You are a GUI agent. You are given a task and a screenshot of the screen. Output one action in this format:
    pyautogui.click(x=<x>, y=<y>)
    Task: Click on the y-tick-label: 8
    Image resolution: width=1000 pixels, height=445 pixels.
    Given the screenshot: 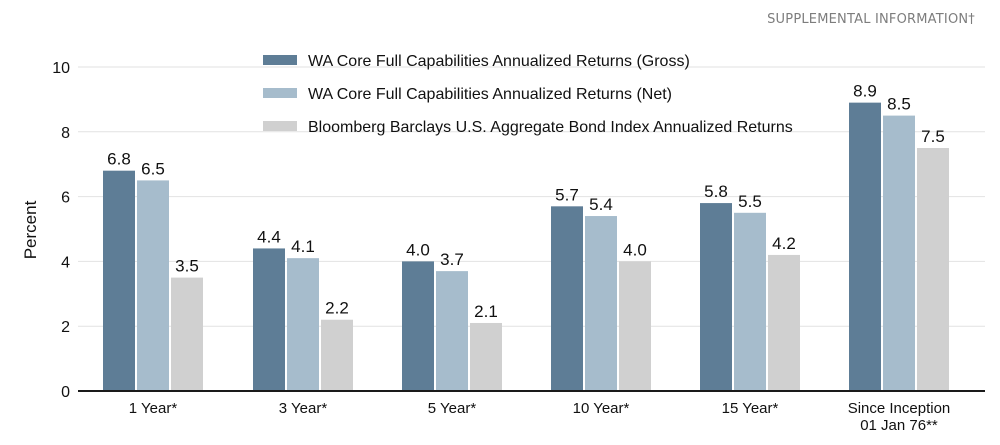 What is the action you would take?
    pyautogui.click(x=65, y=133)
    